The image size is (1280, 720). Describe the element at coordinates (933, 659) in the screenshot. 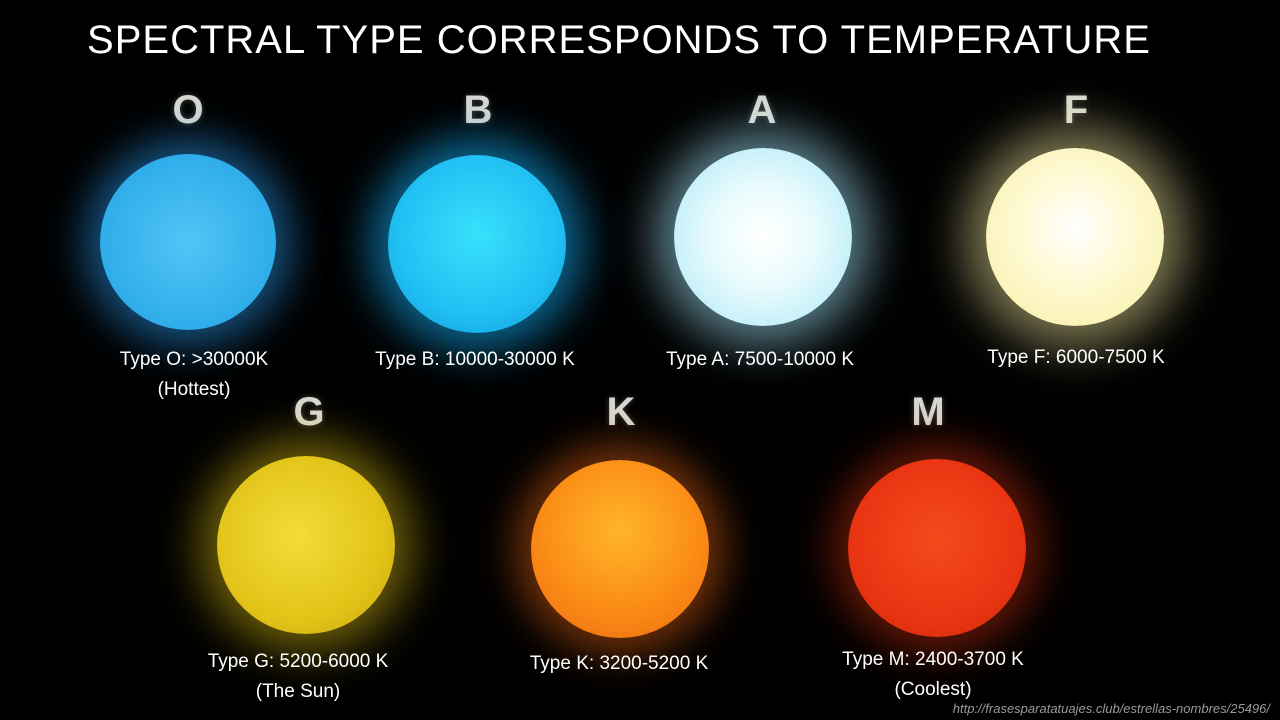

I see `caption-m-range: Type M: 2400-3700 K` at that location.